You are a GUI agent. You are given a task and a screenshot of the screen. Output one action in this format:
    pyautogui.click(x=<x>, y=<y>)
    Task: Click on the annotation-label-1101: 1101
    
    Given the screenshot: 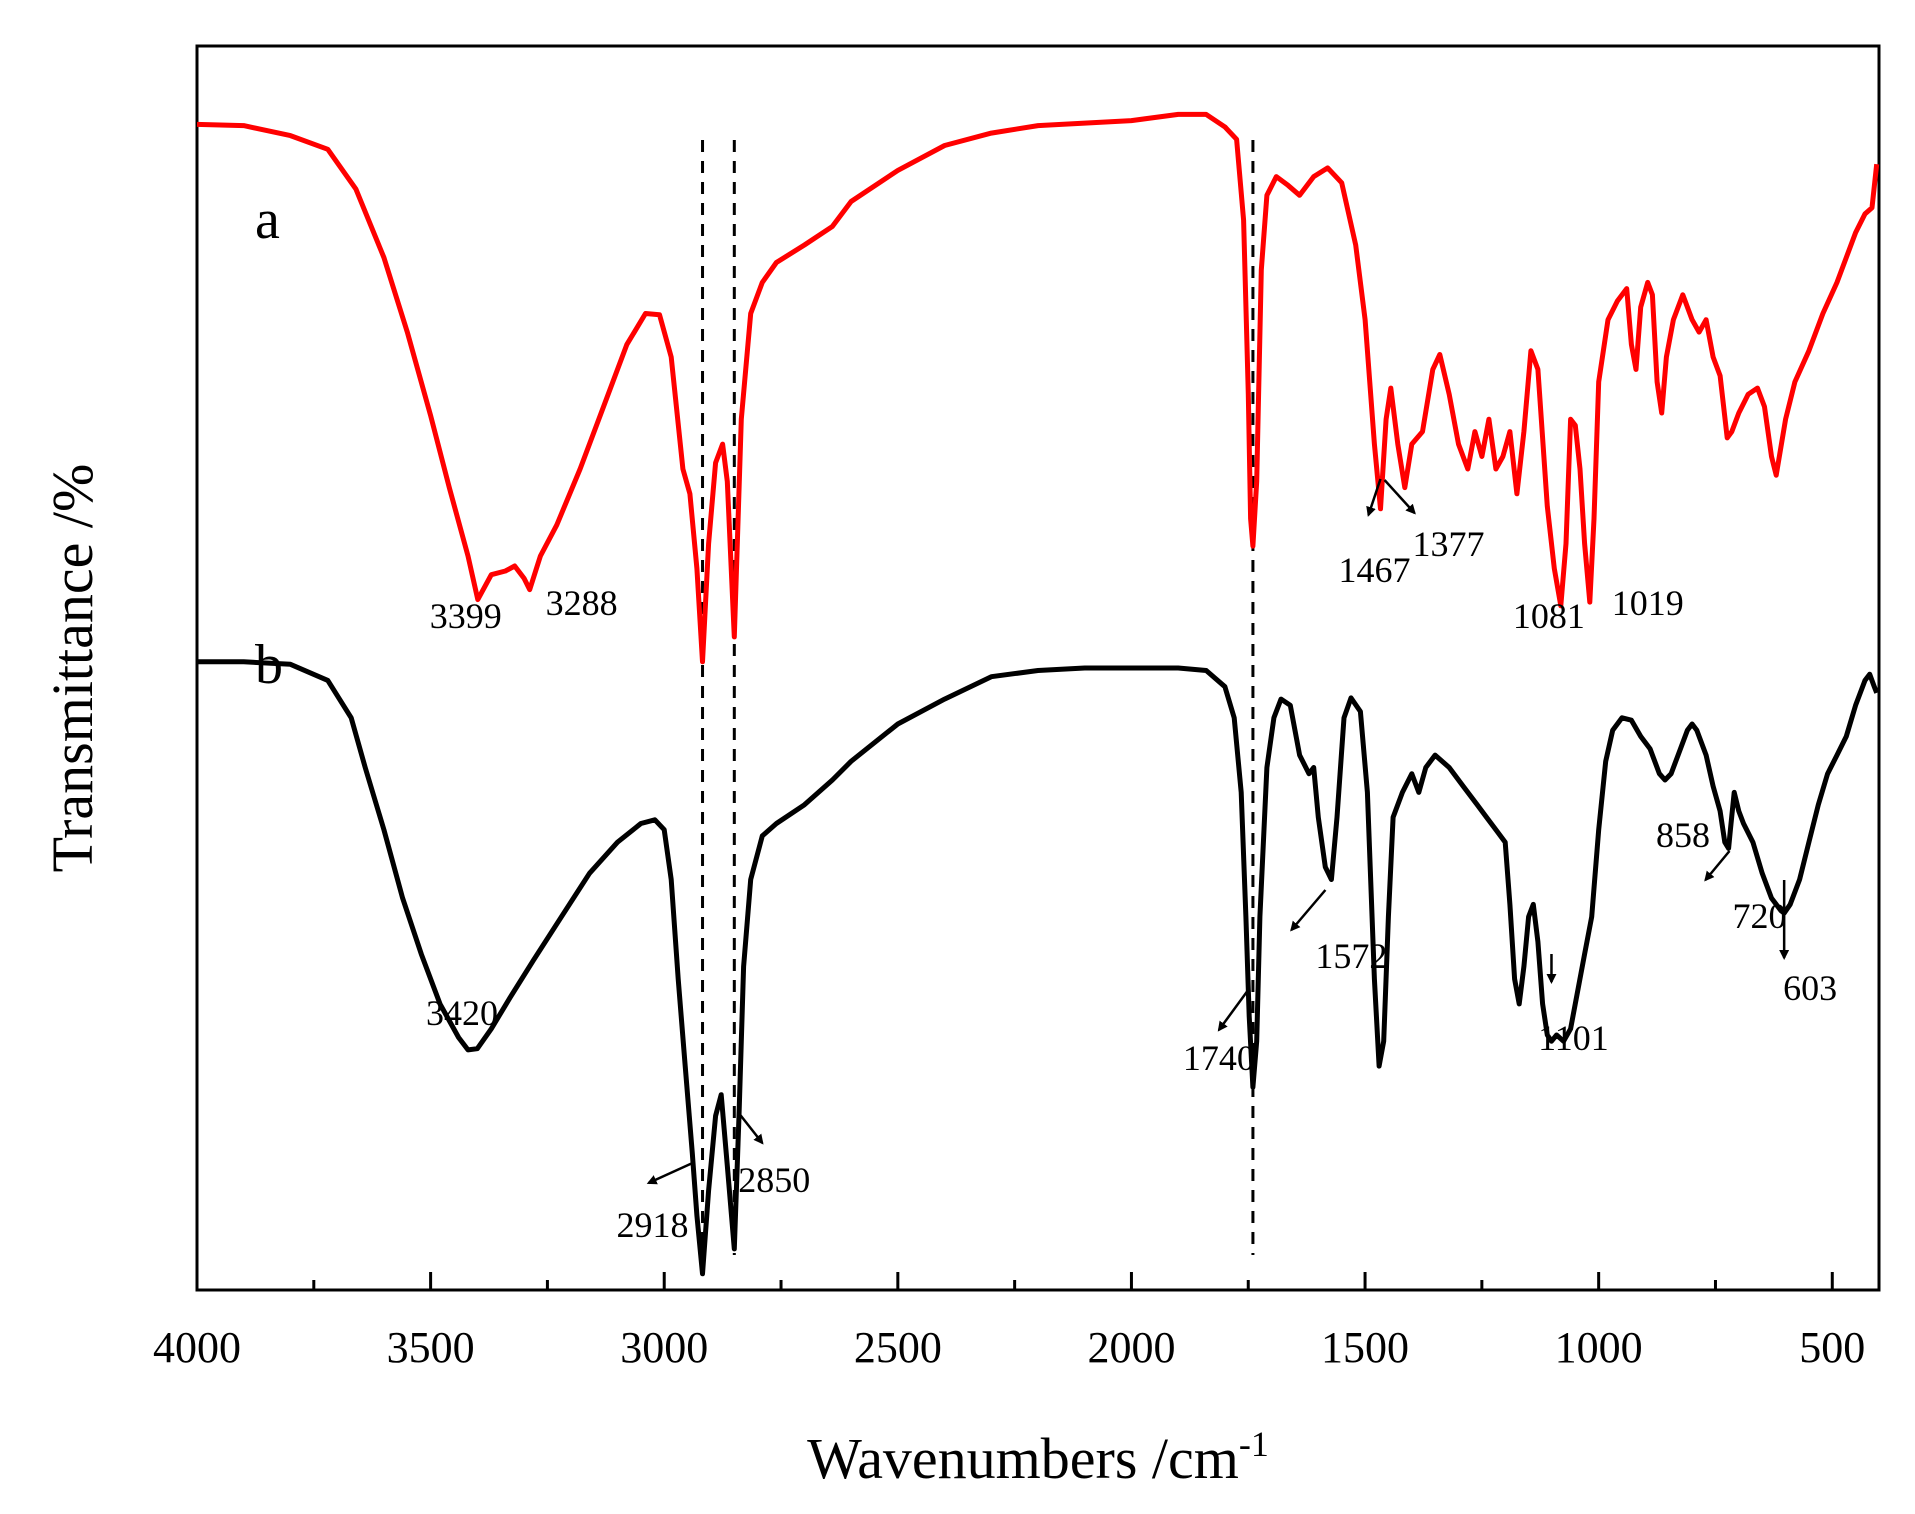 What is the action you would take?
    pyautogui.click(x=1573, y=1038)
    